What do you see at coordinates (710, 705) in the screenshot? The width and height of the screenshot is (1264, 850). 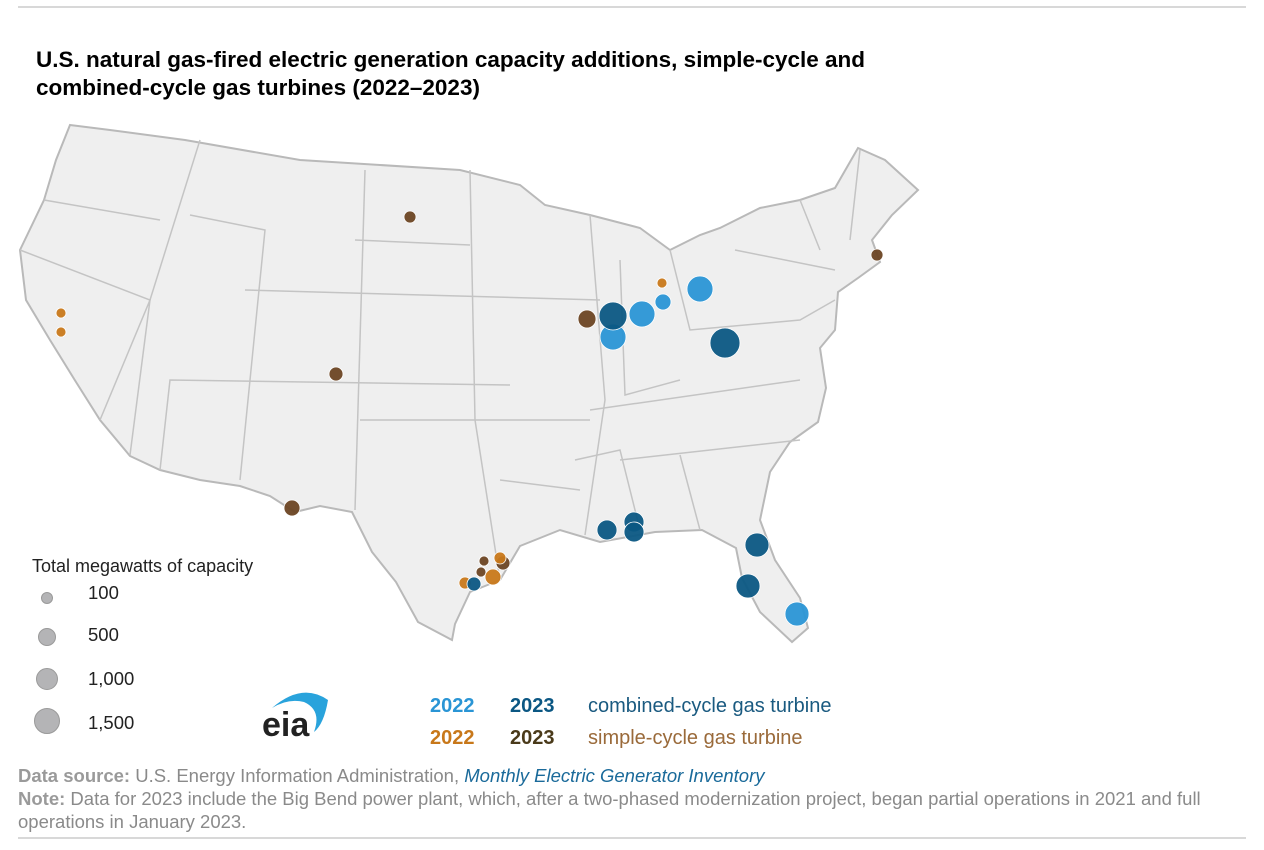 I see `legend-label: combined-cycle gas turbine` at bounding box center [710, 705].